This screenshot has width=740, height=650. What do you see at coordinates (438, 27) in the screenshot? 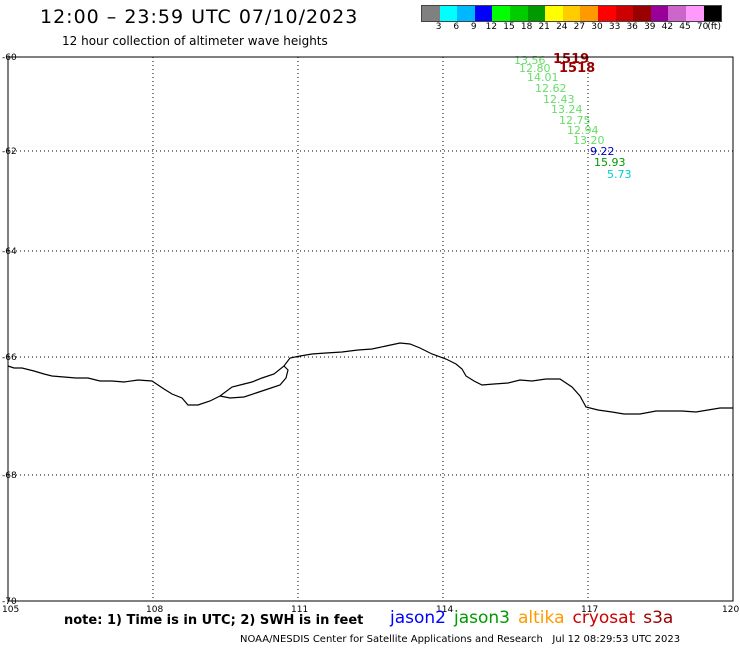
I see `color-scale-label: 3` at bounding box center [438, 27].